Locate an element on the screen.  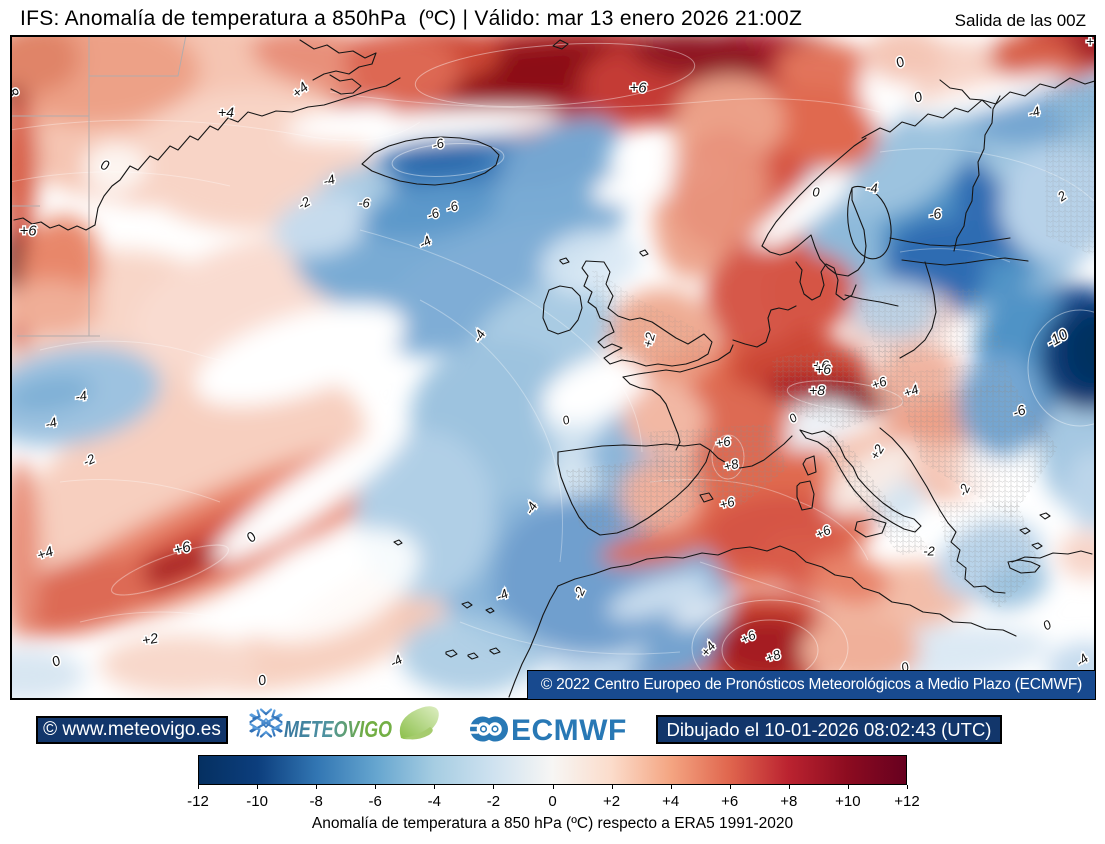
svg-text: METEOVIGO is located at coordinates (338, 729).